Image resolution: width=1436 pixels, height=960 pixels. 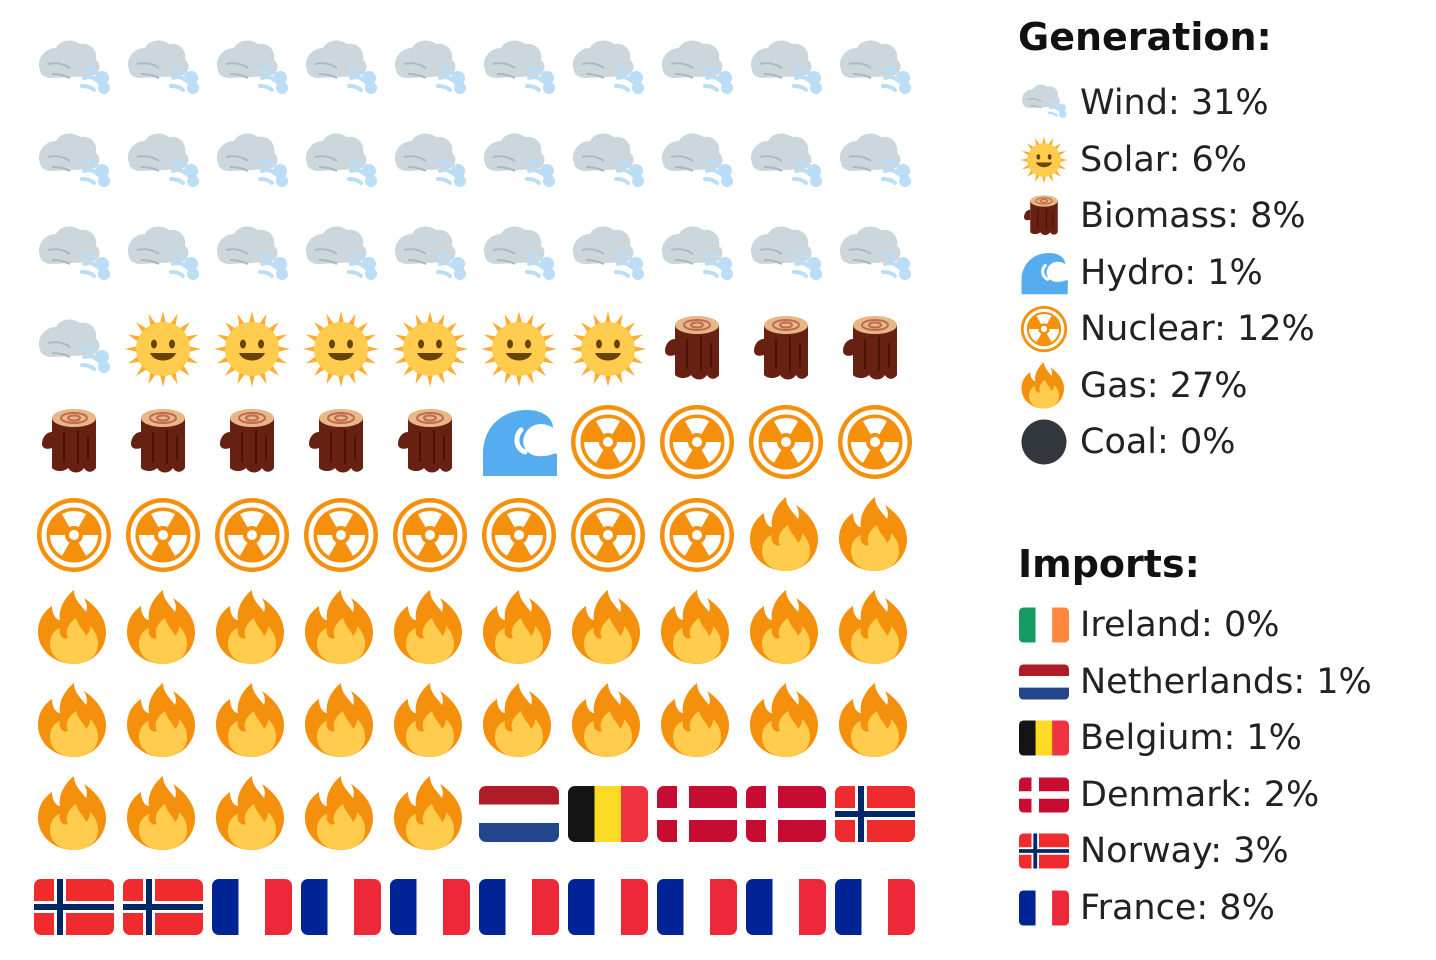 I want to click on legend-item-belgium: Belgium: 1%, so click(x=1160, y=738).